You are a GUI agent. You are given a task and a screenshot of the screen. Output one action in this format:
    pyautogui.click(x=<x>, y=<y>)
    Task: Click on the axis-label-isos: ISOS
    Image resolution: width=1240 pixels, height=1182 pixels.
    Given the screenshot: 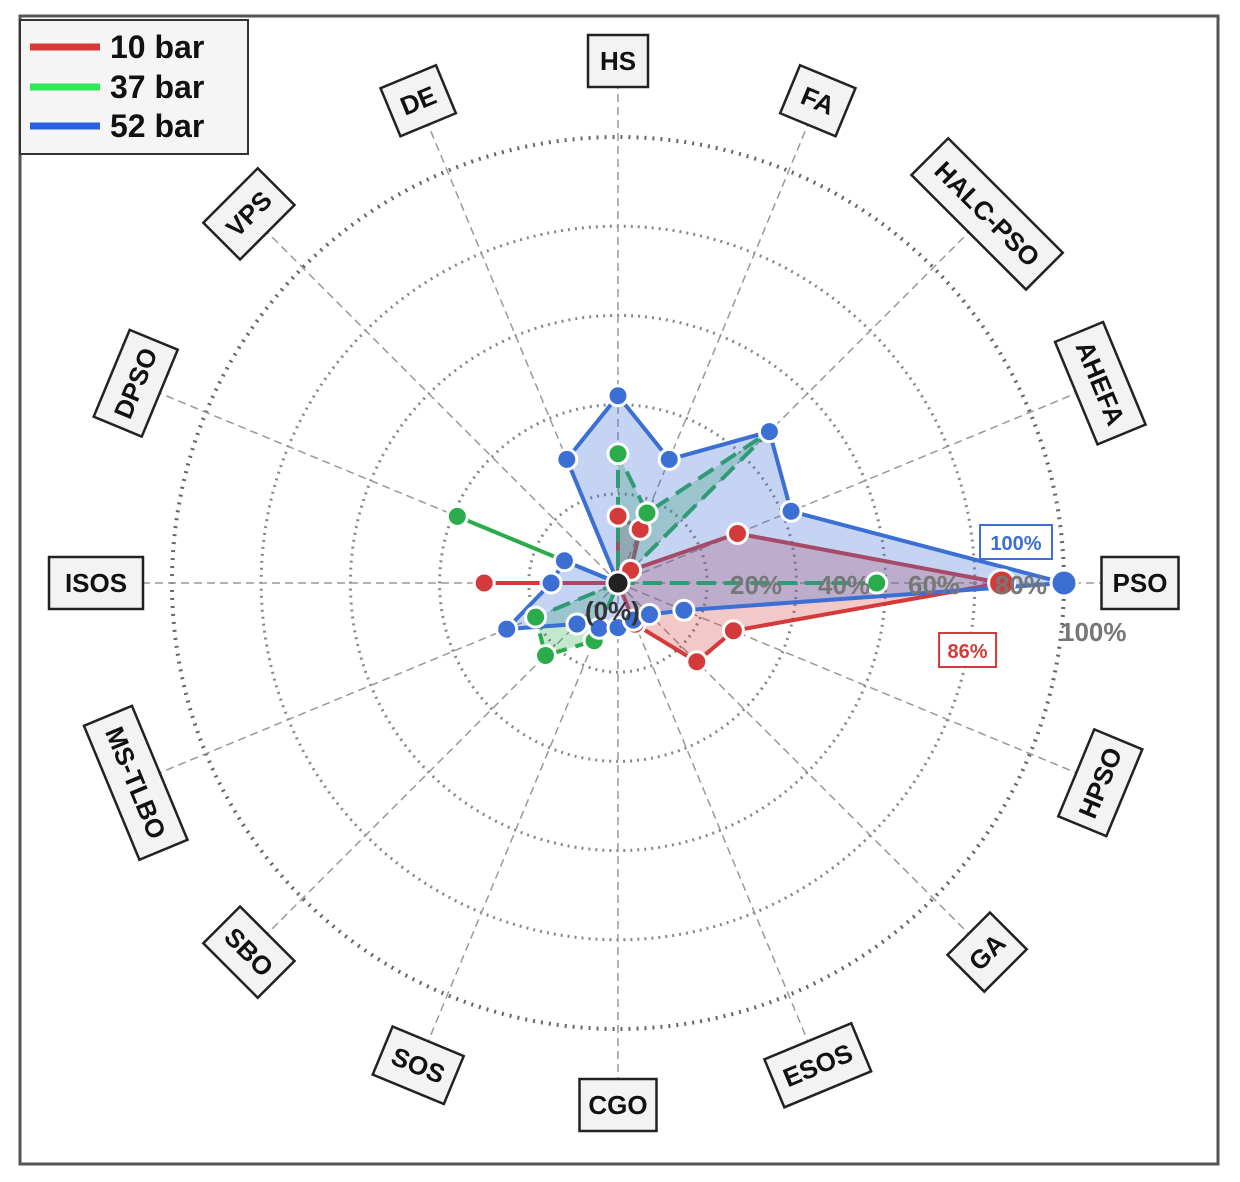 What is the action you would take?
    pyautogui.click(x=96, y=583)
    